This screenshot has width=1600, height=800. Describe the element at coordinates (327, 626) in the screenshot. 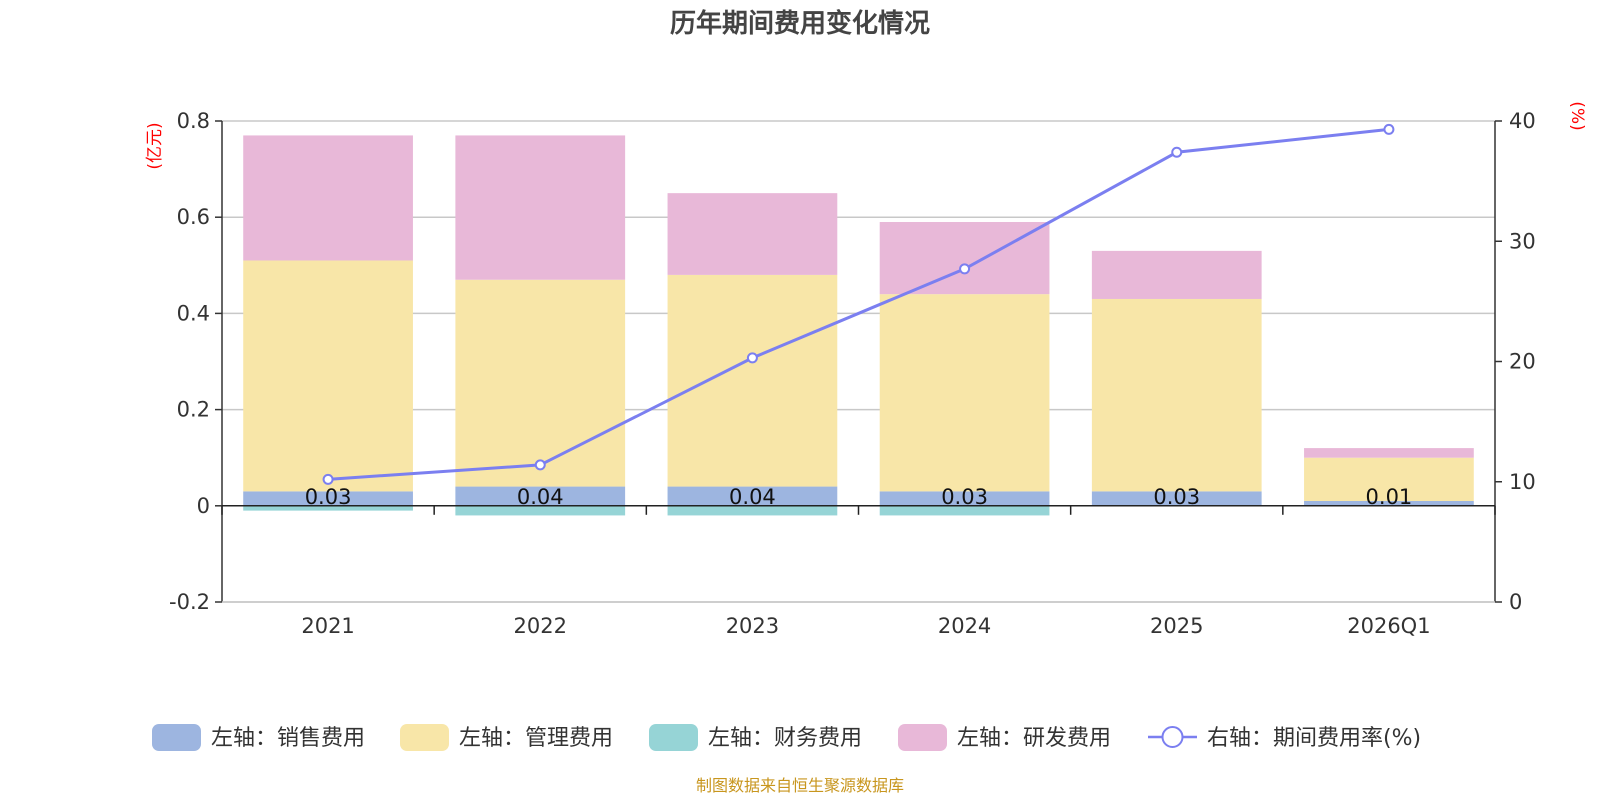

I see `category-label: 2021` at that location.